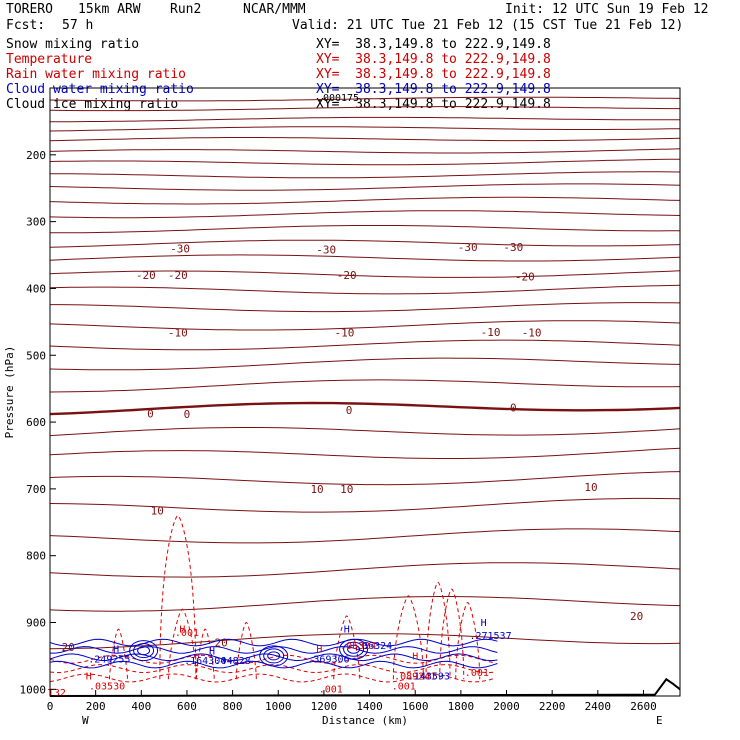  What do you see at coordinates (29, 9) in the screenshot?
I see `model-name: TORERO` at bounding box center [29, 9].